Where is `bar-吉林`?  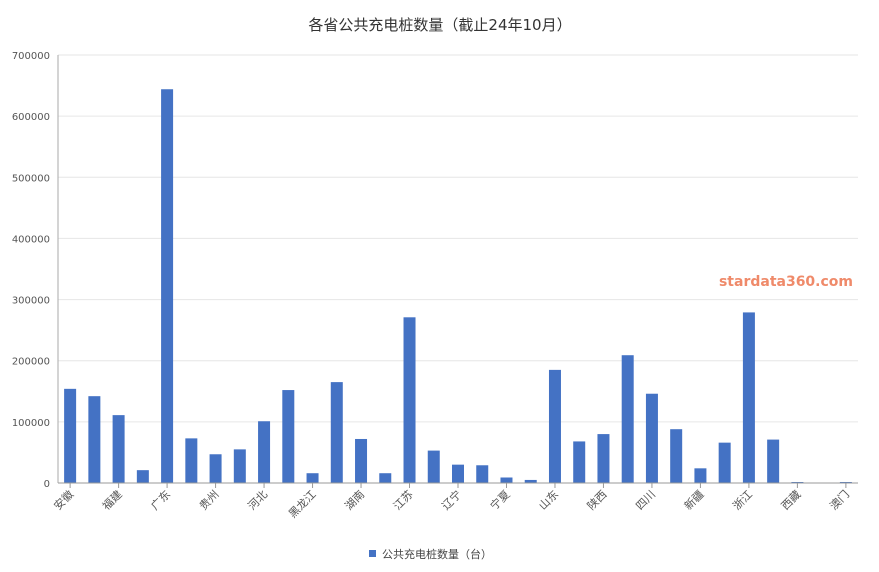 bar-吉林 is located at coordinates (385, 478).